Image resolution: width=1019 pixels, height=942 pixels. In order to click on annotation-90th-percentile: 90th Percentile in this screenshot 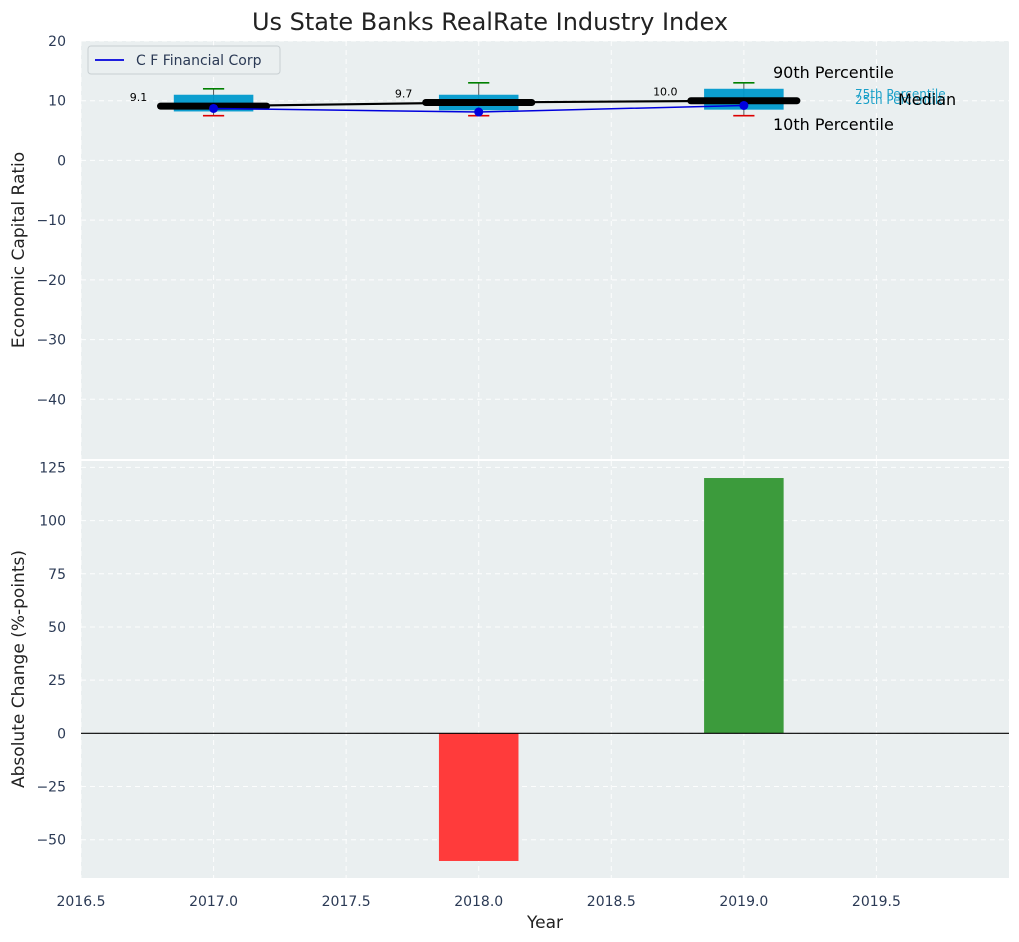, I will do `click(833, 72)`.